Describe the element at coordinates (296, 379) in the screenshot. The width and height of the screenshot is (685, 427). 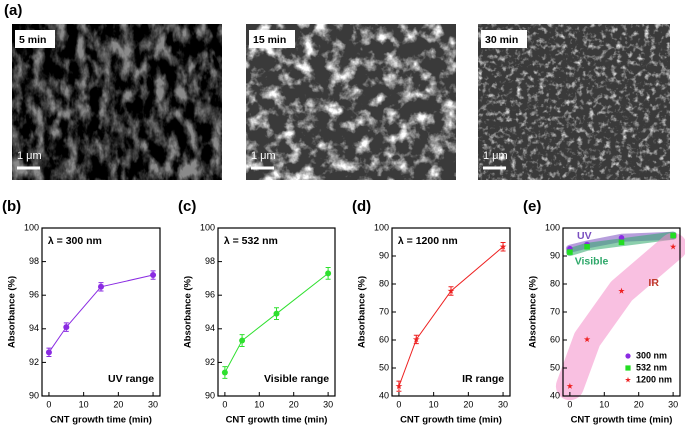
I see `annotation: Visible range` at that location.